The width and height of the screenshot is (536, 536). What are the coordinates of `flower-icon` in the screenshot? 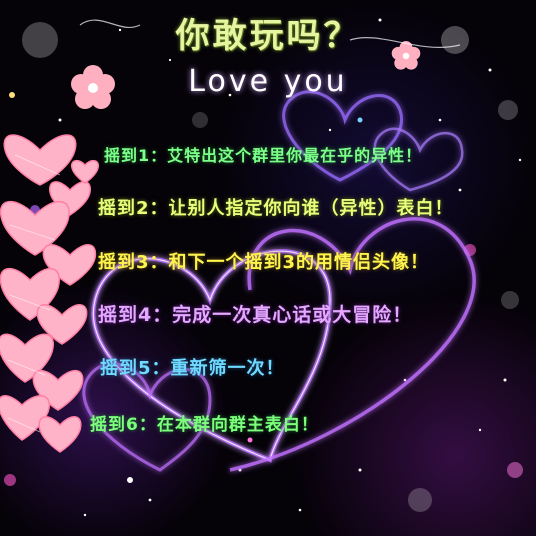 It's located at (93, 87).